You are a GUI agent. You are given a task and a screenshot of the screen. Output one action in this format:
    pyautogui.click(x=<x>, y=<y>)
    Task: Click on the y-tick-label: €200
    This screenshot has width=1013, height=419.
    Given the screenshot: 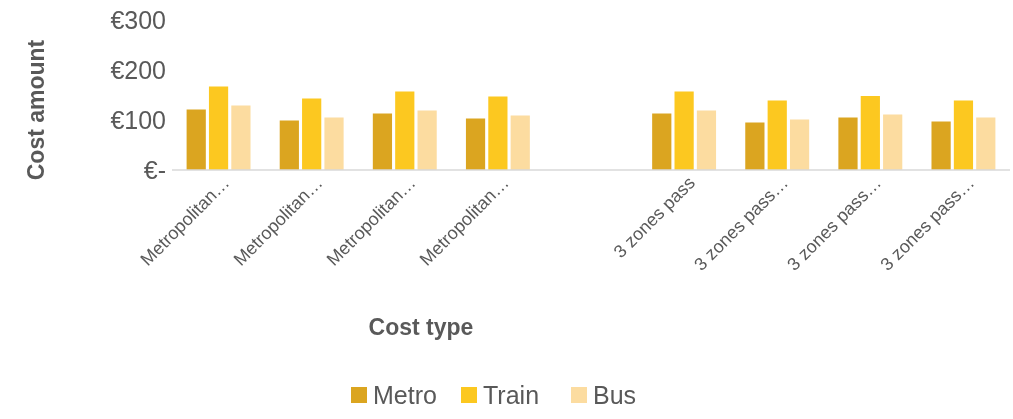 What is the action you would take?
    pyautogui.click(x=138, y=69)
    